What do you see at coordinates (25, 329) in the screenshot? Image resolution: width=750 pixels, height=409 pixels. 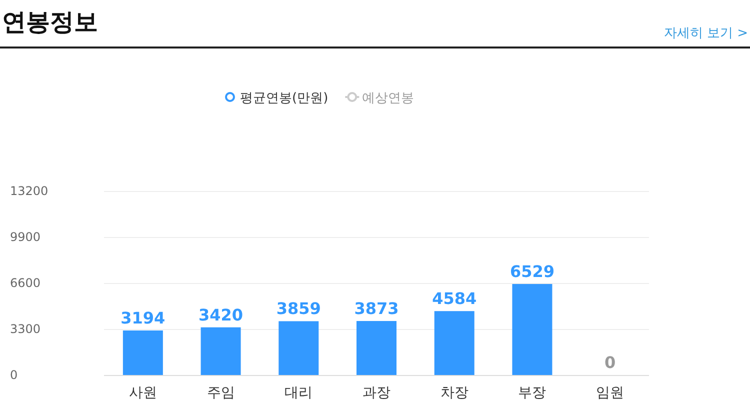 I see `y-tick-label: 3300` at bounding box center [25, 329].